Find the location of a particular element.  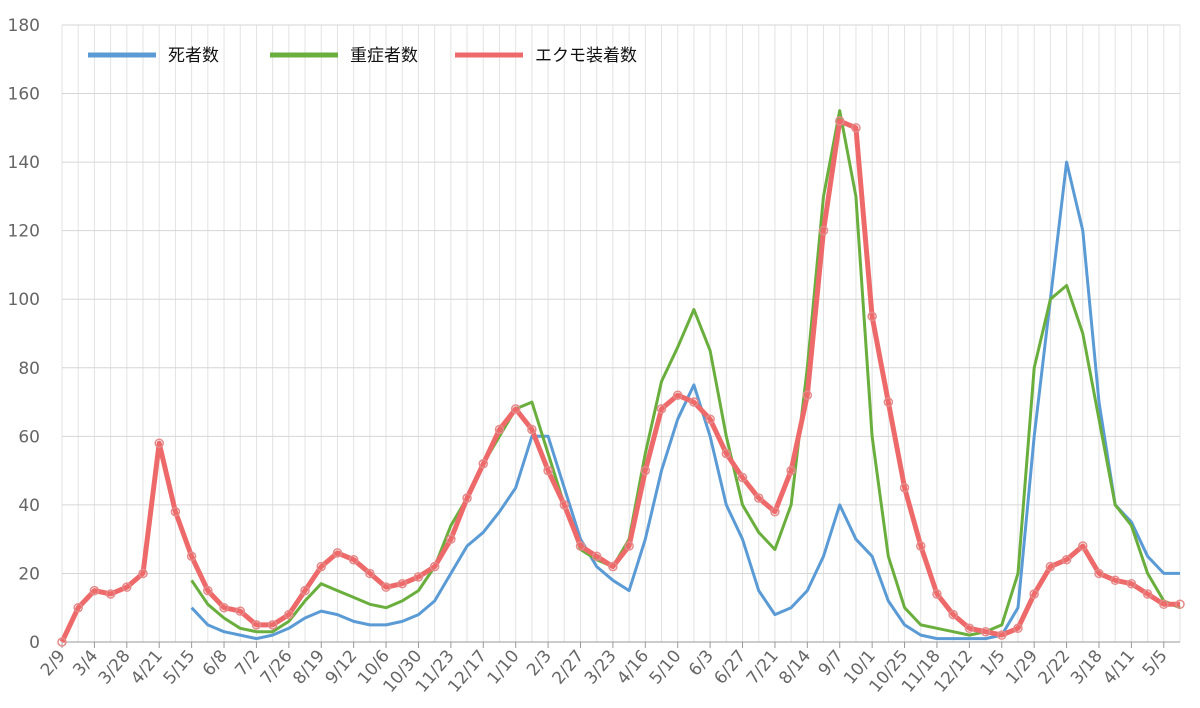

x-tick-label: 9/12 is located at coordinates (342, 667).